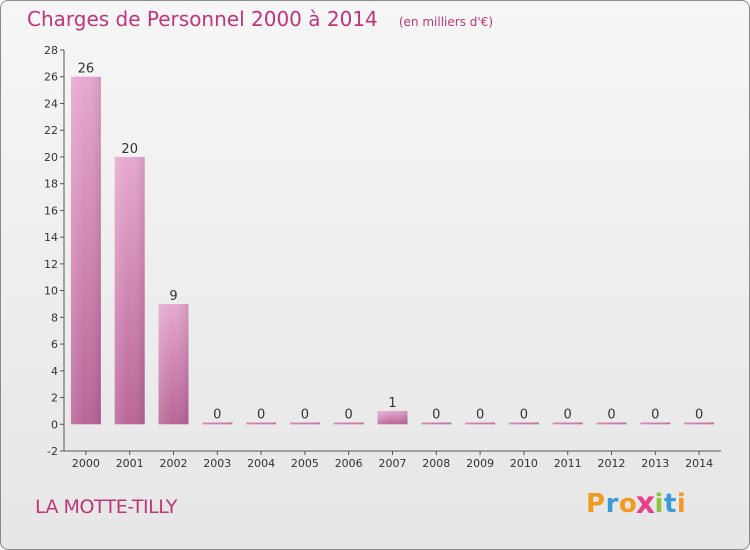 Image resolution: width=750 pixels, height=550 pixels. What do you see at coordinates (202, 19) in the screenshot?
I see `chart-title: Charges de Personnel 2000 à 2014` at bounding box center [202, 19].